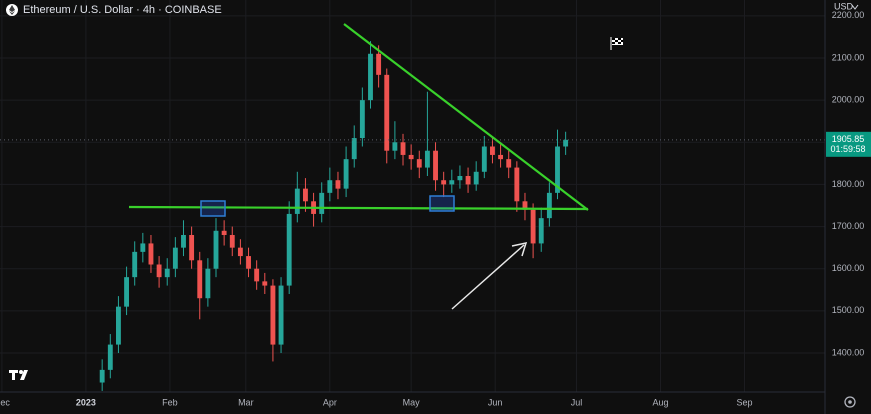  What do you see at coordinates (18, 375) in the screenshot?
I see `tv-logo` at bounding box center [18, 375].